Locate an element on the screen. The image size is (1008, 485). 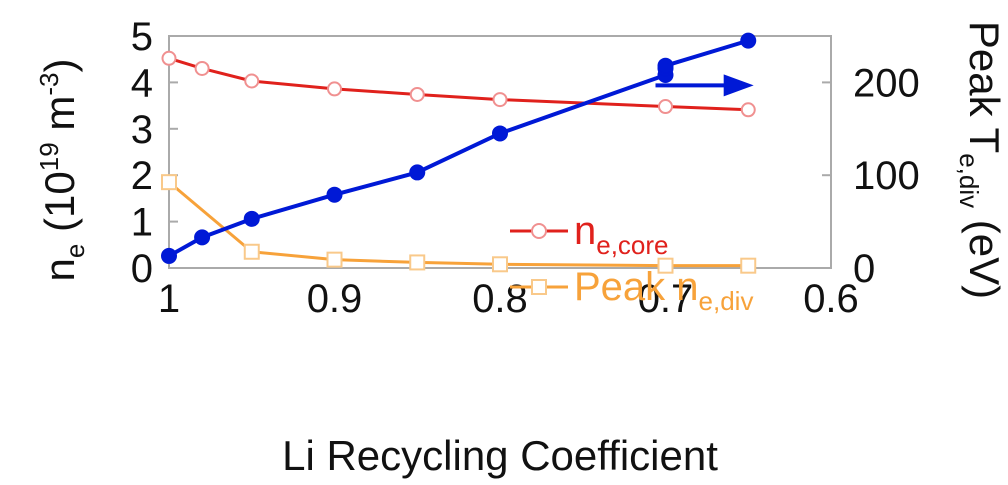
y-left-title-sub-e: e is located at coordinates (75, 251).